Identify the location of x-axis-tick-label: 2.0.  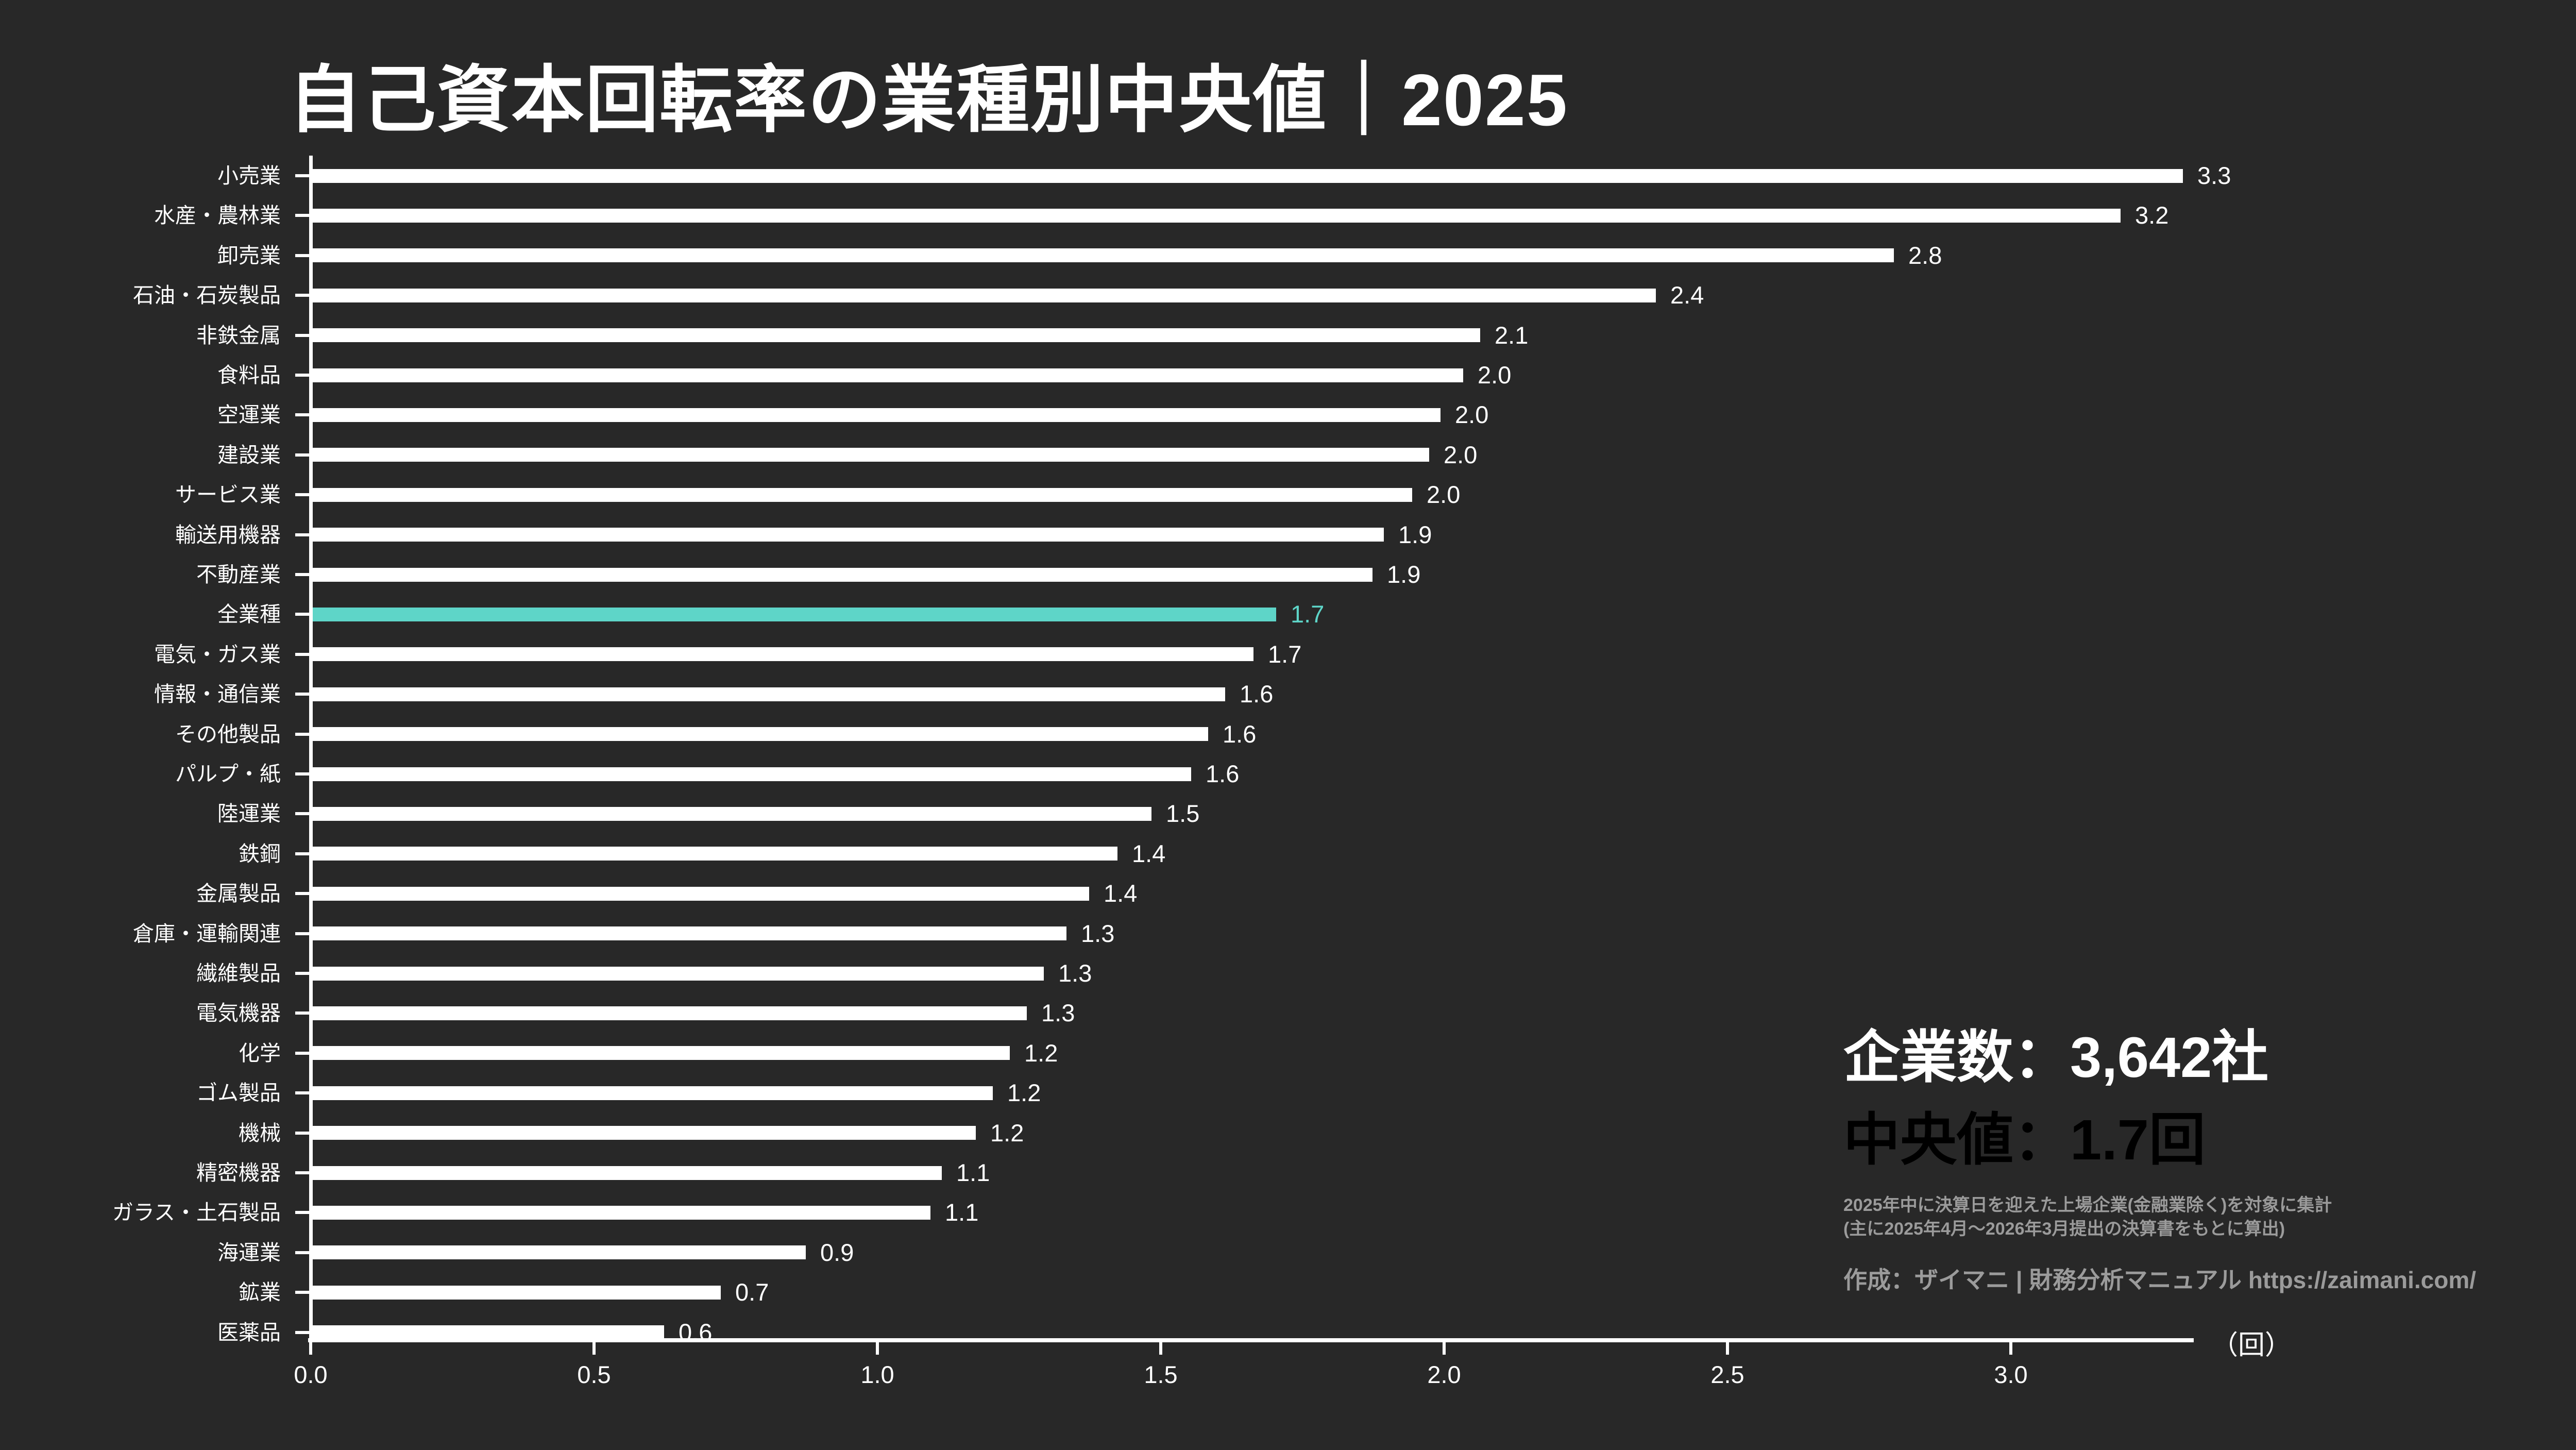
(1444, 1375).